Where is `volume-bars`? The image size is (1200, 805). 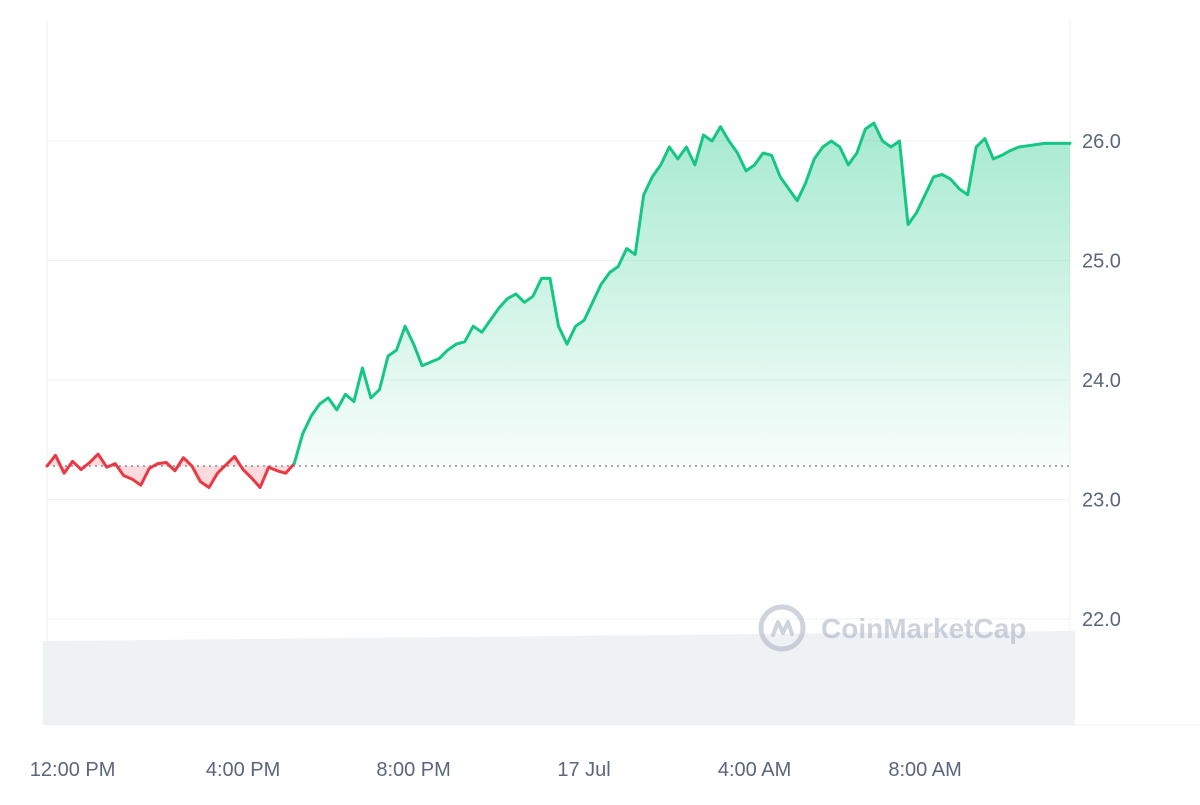
volume-bars is located at coordinates (558, 678).